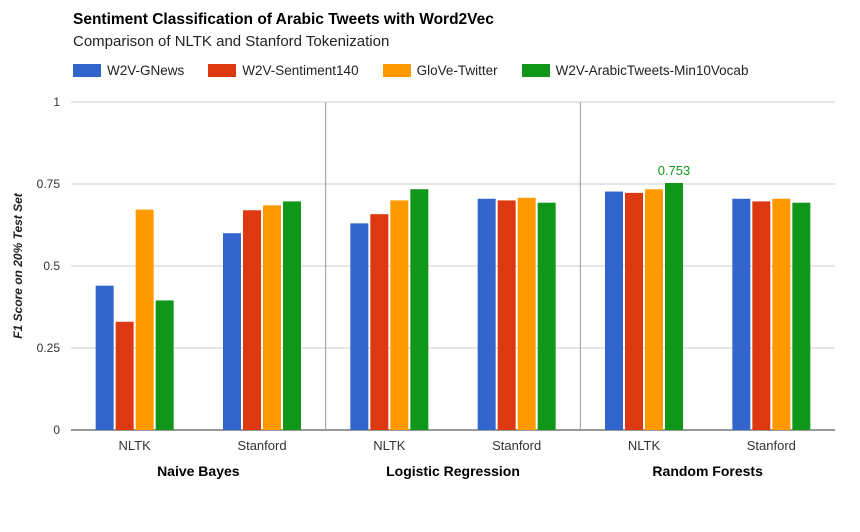 This screenshot has height=532, width=860. What do you see at coordinates (222, 70) in the screenshot?
I see `legend-swatch-w2v-sentiment140` at bounding box center [222, 70].